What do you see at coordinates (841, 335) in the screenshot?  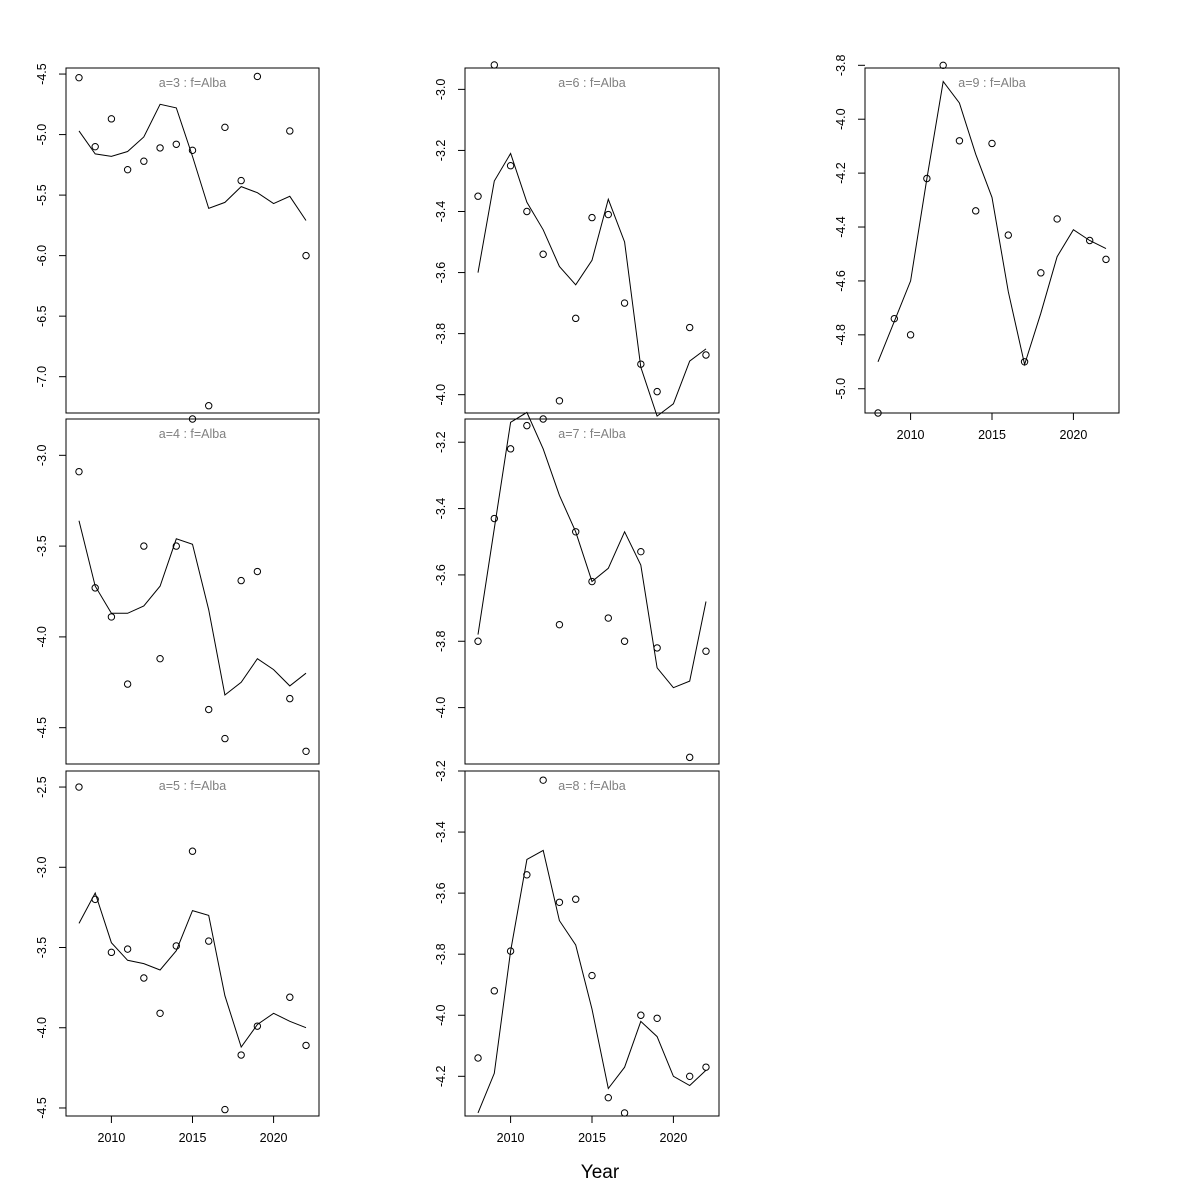 I see `y-tick-label: -4.8` at bounding box center [841, 335].